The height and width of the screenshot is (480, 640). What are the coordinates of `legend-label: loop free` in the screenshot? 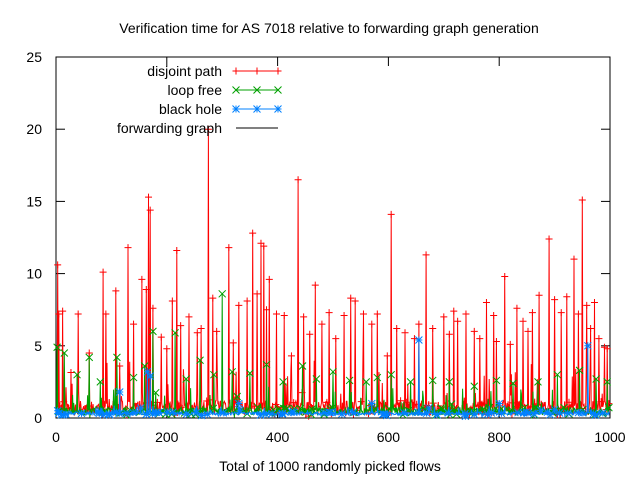 It's located at (195, 90).